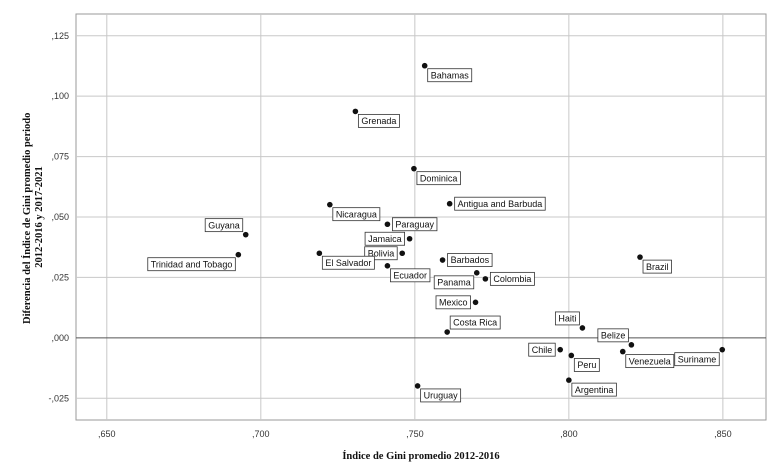  Describe the element at coordinates (569, 380) in the screenshot. I see `point-argentina` at that location.